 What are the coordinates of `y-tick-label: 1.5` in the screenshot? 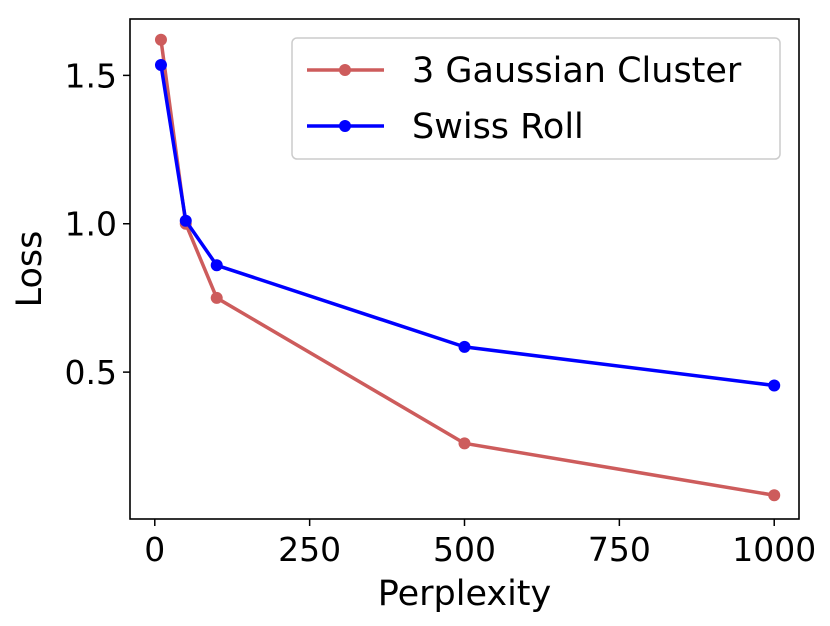 It's located at (91, 75).